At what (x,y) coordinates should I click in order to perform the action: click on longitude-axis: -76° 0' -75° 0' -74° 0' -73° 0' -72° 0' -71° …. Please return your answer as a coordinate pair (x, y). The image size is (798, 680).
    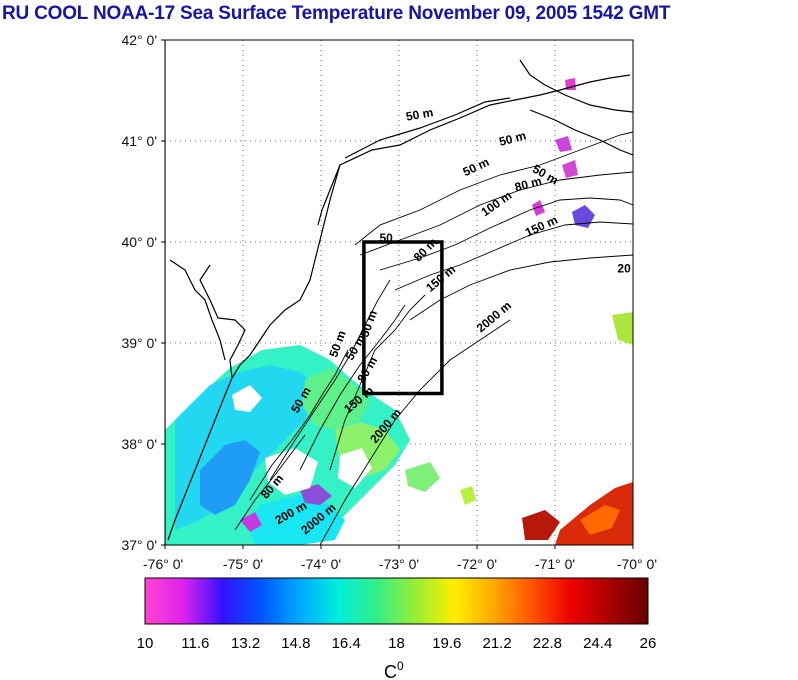
    Looking at the image, I should click on (400, 558).